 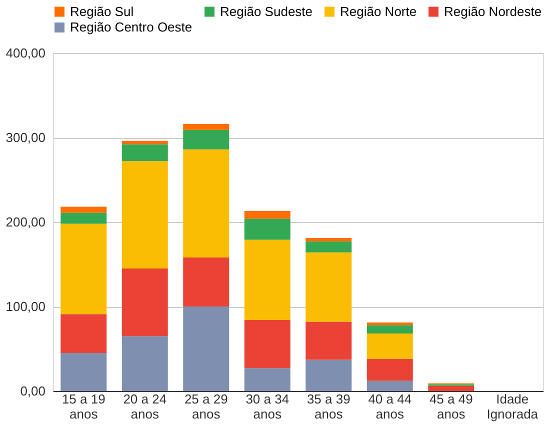 What do you see at coordinates (84, 407) in the screenshot?
I see `x-tick-label: 15 a 19 anos` at bounding box center [84, 407].